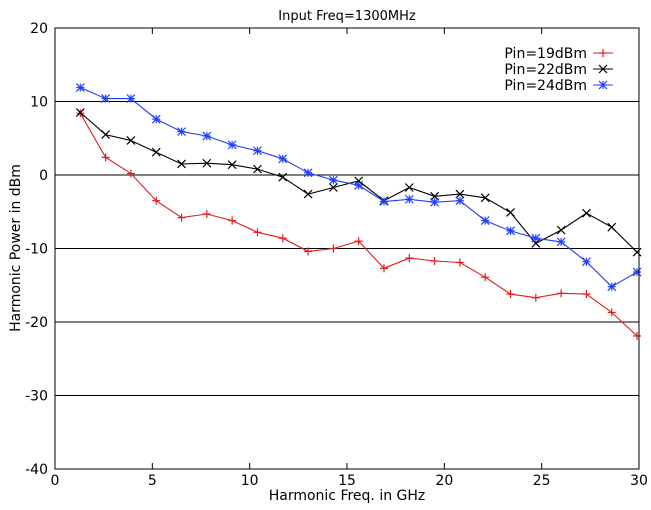 Image resolution: width=651 pixels, height=510 pixels. I want to click on x-tick-label: 10, so click(250, 481).